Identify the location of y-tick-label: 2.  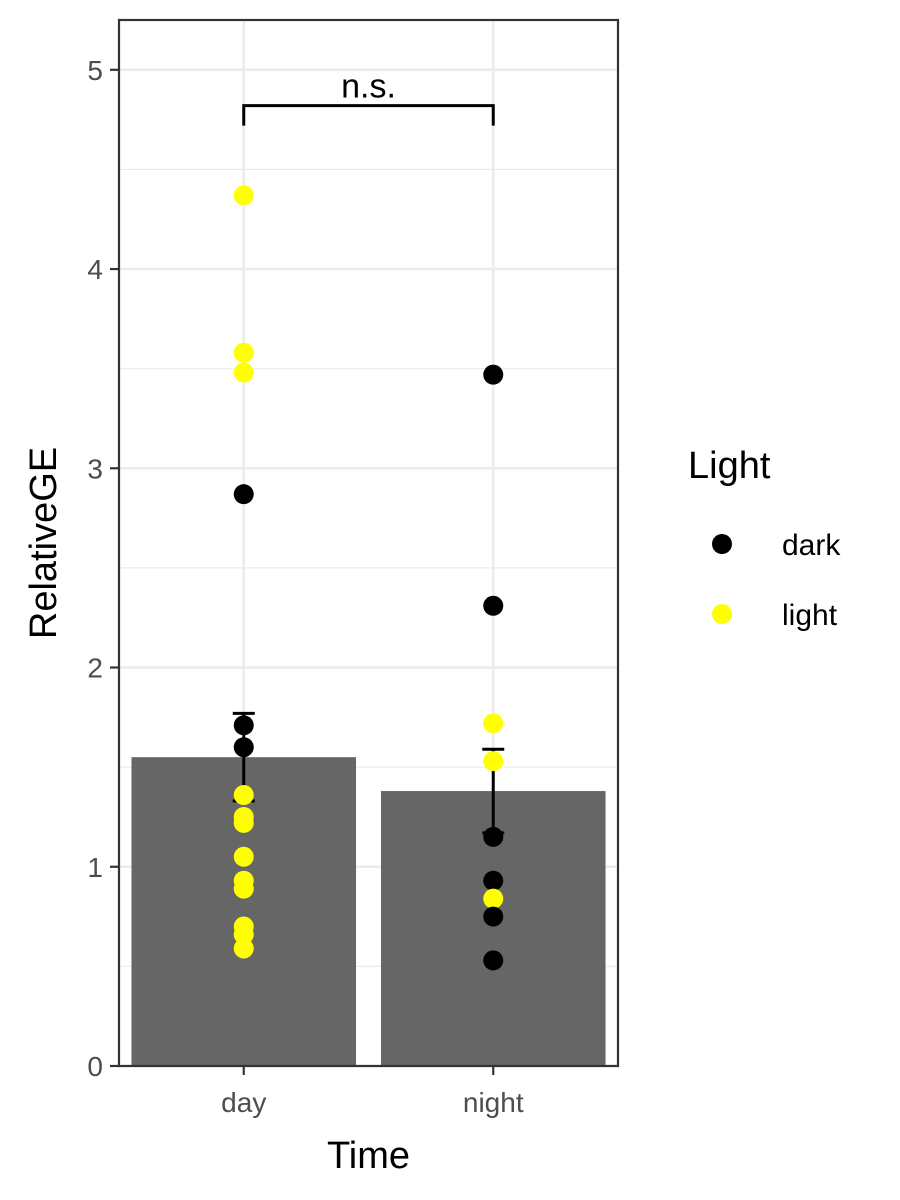
(95, 668).